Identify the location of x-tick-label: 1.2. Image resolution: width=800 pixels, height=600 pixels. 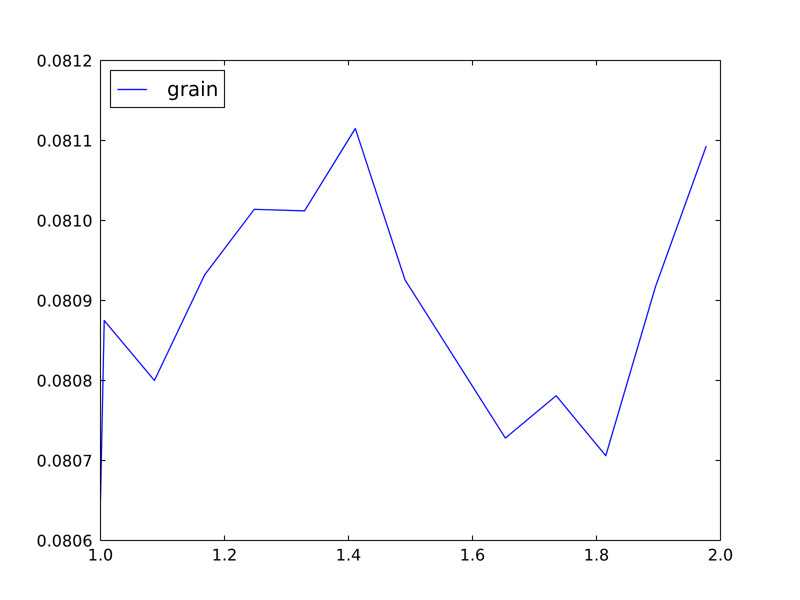
(225, 555).